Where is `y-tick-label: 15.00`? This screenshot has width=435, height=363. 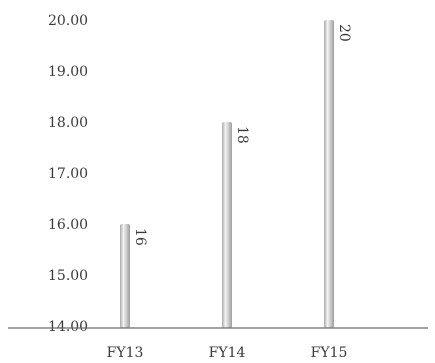 y-tick-label: 15.00 is located at coordinates (68, 276).